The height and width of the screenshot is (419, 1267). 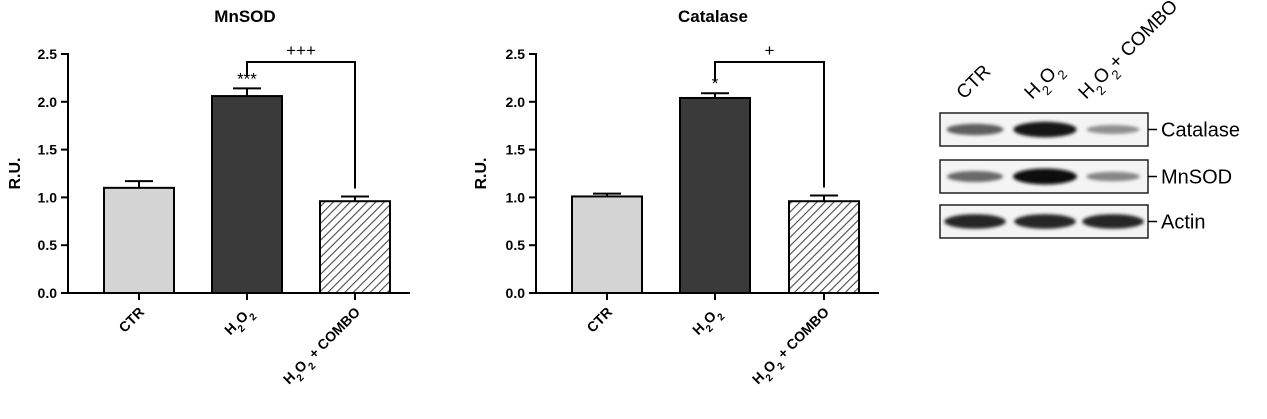 I want to click on lane-label-2-post: O, so click(x=1102, y=75).